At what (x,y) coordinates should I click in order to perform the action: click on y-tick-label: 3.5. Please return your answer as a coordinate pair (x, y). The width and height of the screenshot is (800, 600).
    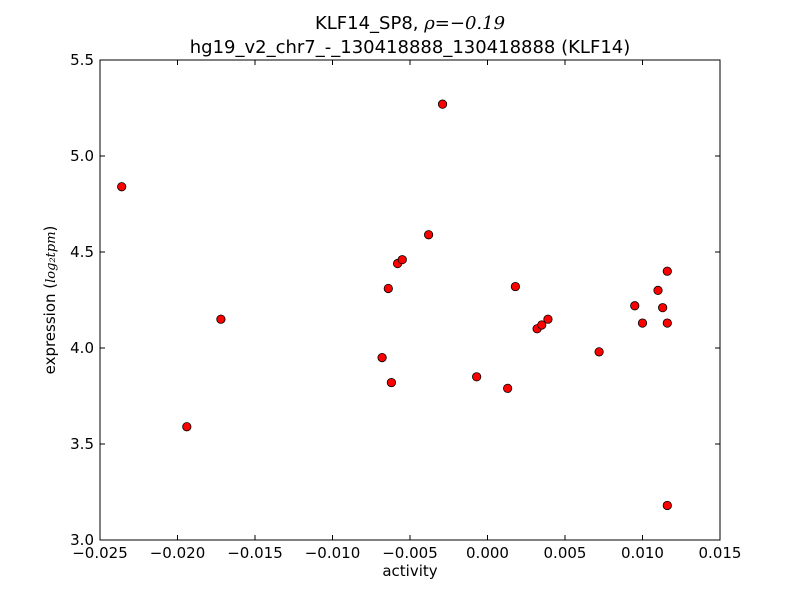
    Looking at the image, I should click on (82, 444).